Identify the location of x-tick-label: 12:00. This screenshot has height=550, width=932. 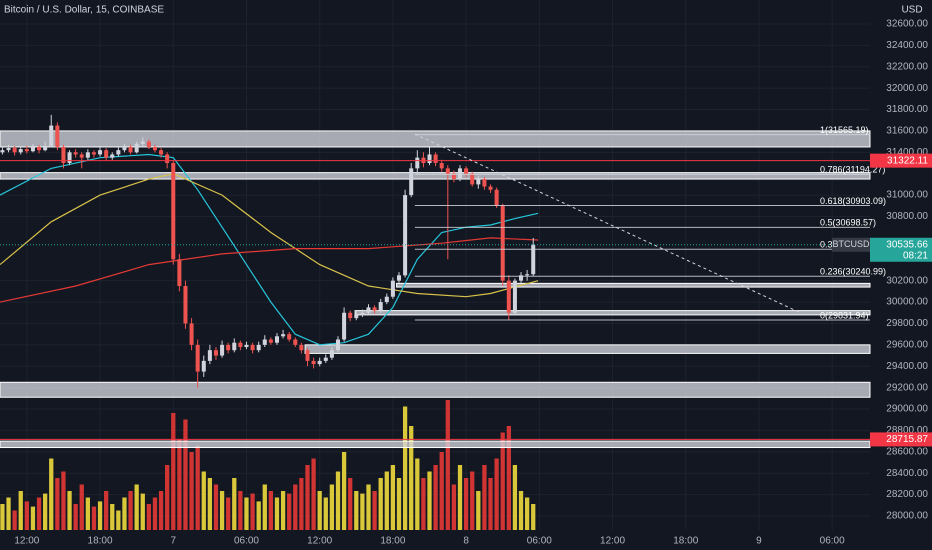
(26, 541).